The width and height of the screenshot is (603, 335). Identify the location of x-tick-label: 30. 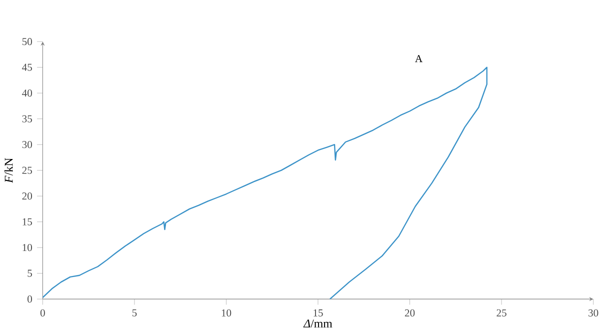
(593, 313).